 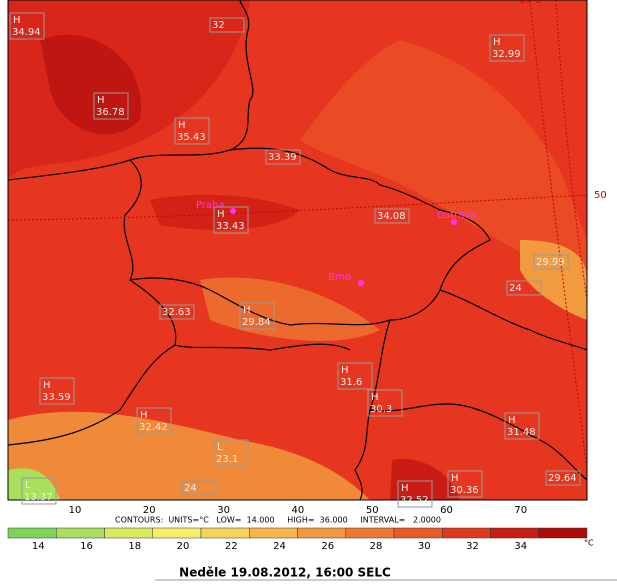 What do you see at coordinates (558, 235) in the screenshot?
I see `longitude-line` at bounding box center [558, 235].